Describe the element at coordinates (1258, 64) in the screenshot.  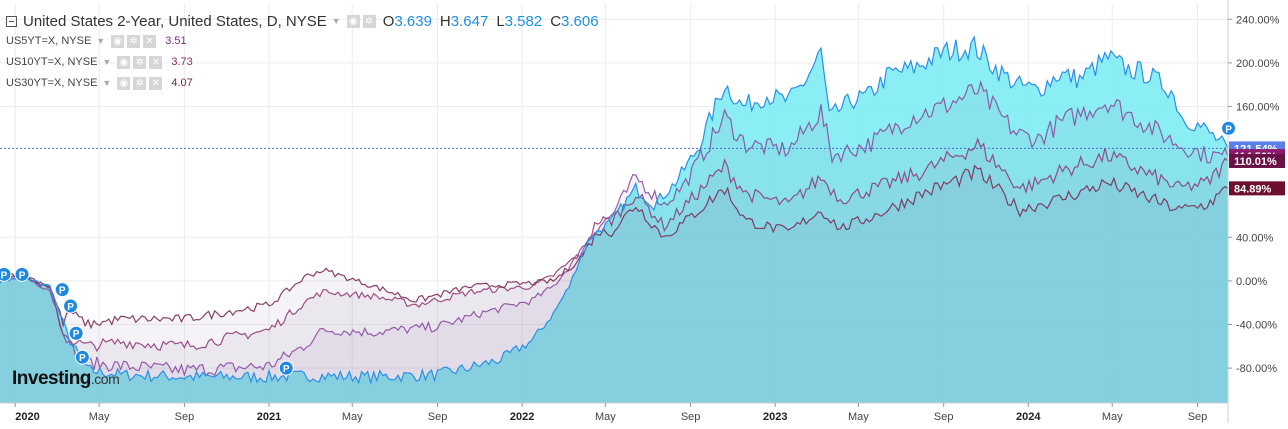
I see `y-tick-label: 200.00%` at that location.